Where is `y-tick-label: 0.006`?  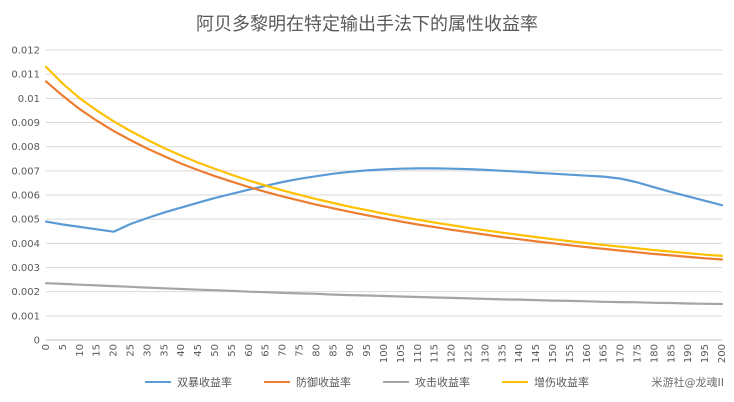
y-tick-label: 0.006 is located at coordinates (25, 196).